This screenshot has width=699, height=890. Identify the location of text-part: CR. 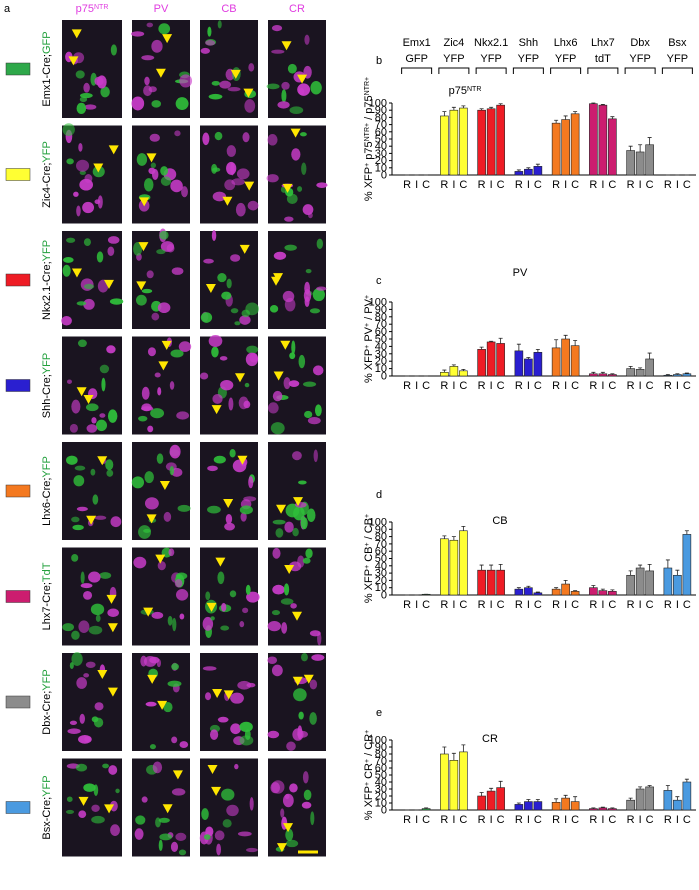
(297, 9).